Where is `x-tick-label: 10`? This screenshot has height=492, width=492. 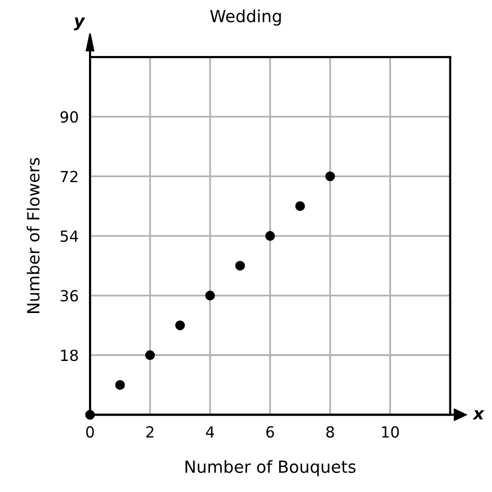 x-tick-label: 10 is located at coordinates (390, 432).